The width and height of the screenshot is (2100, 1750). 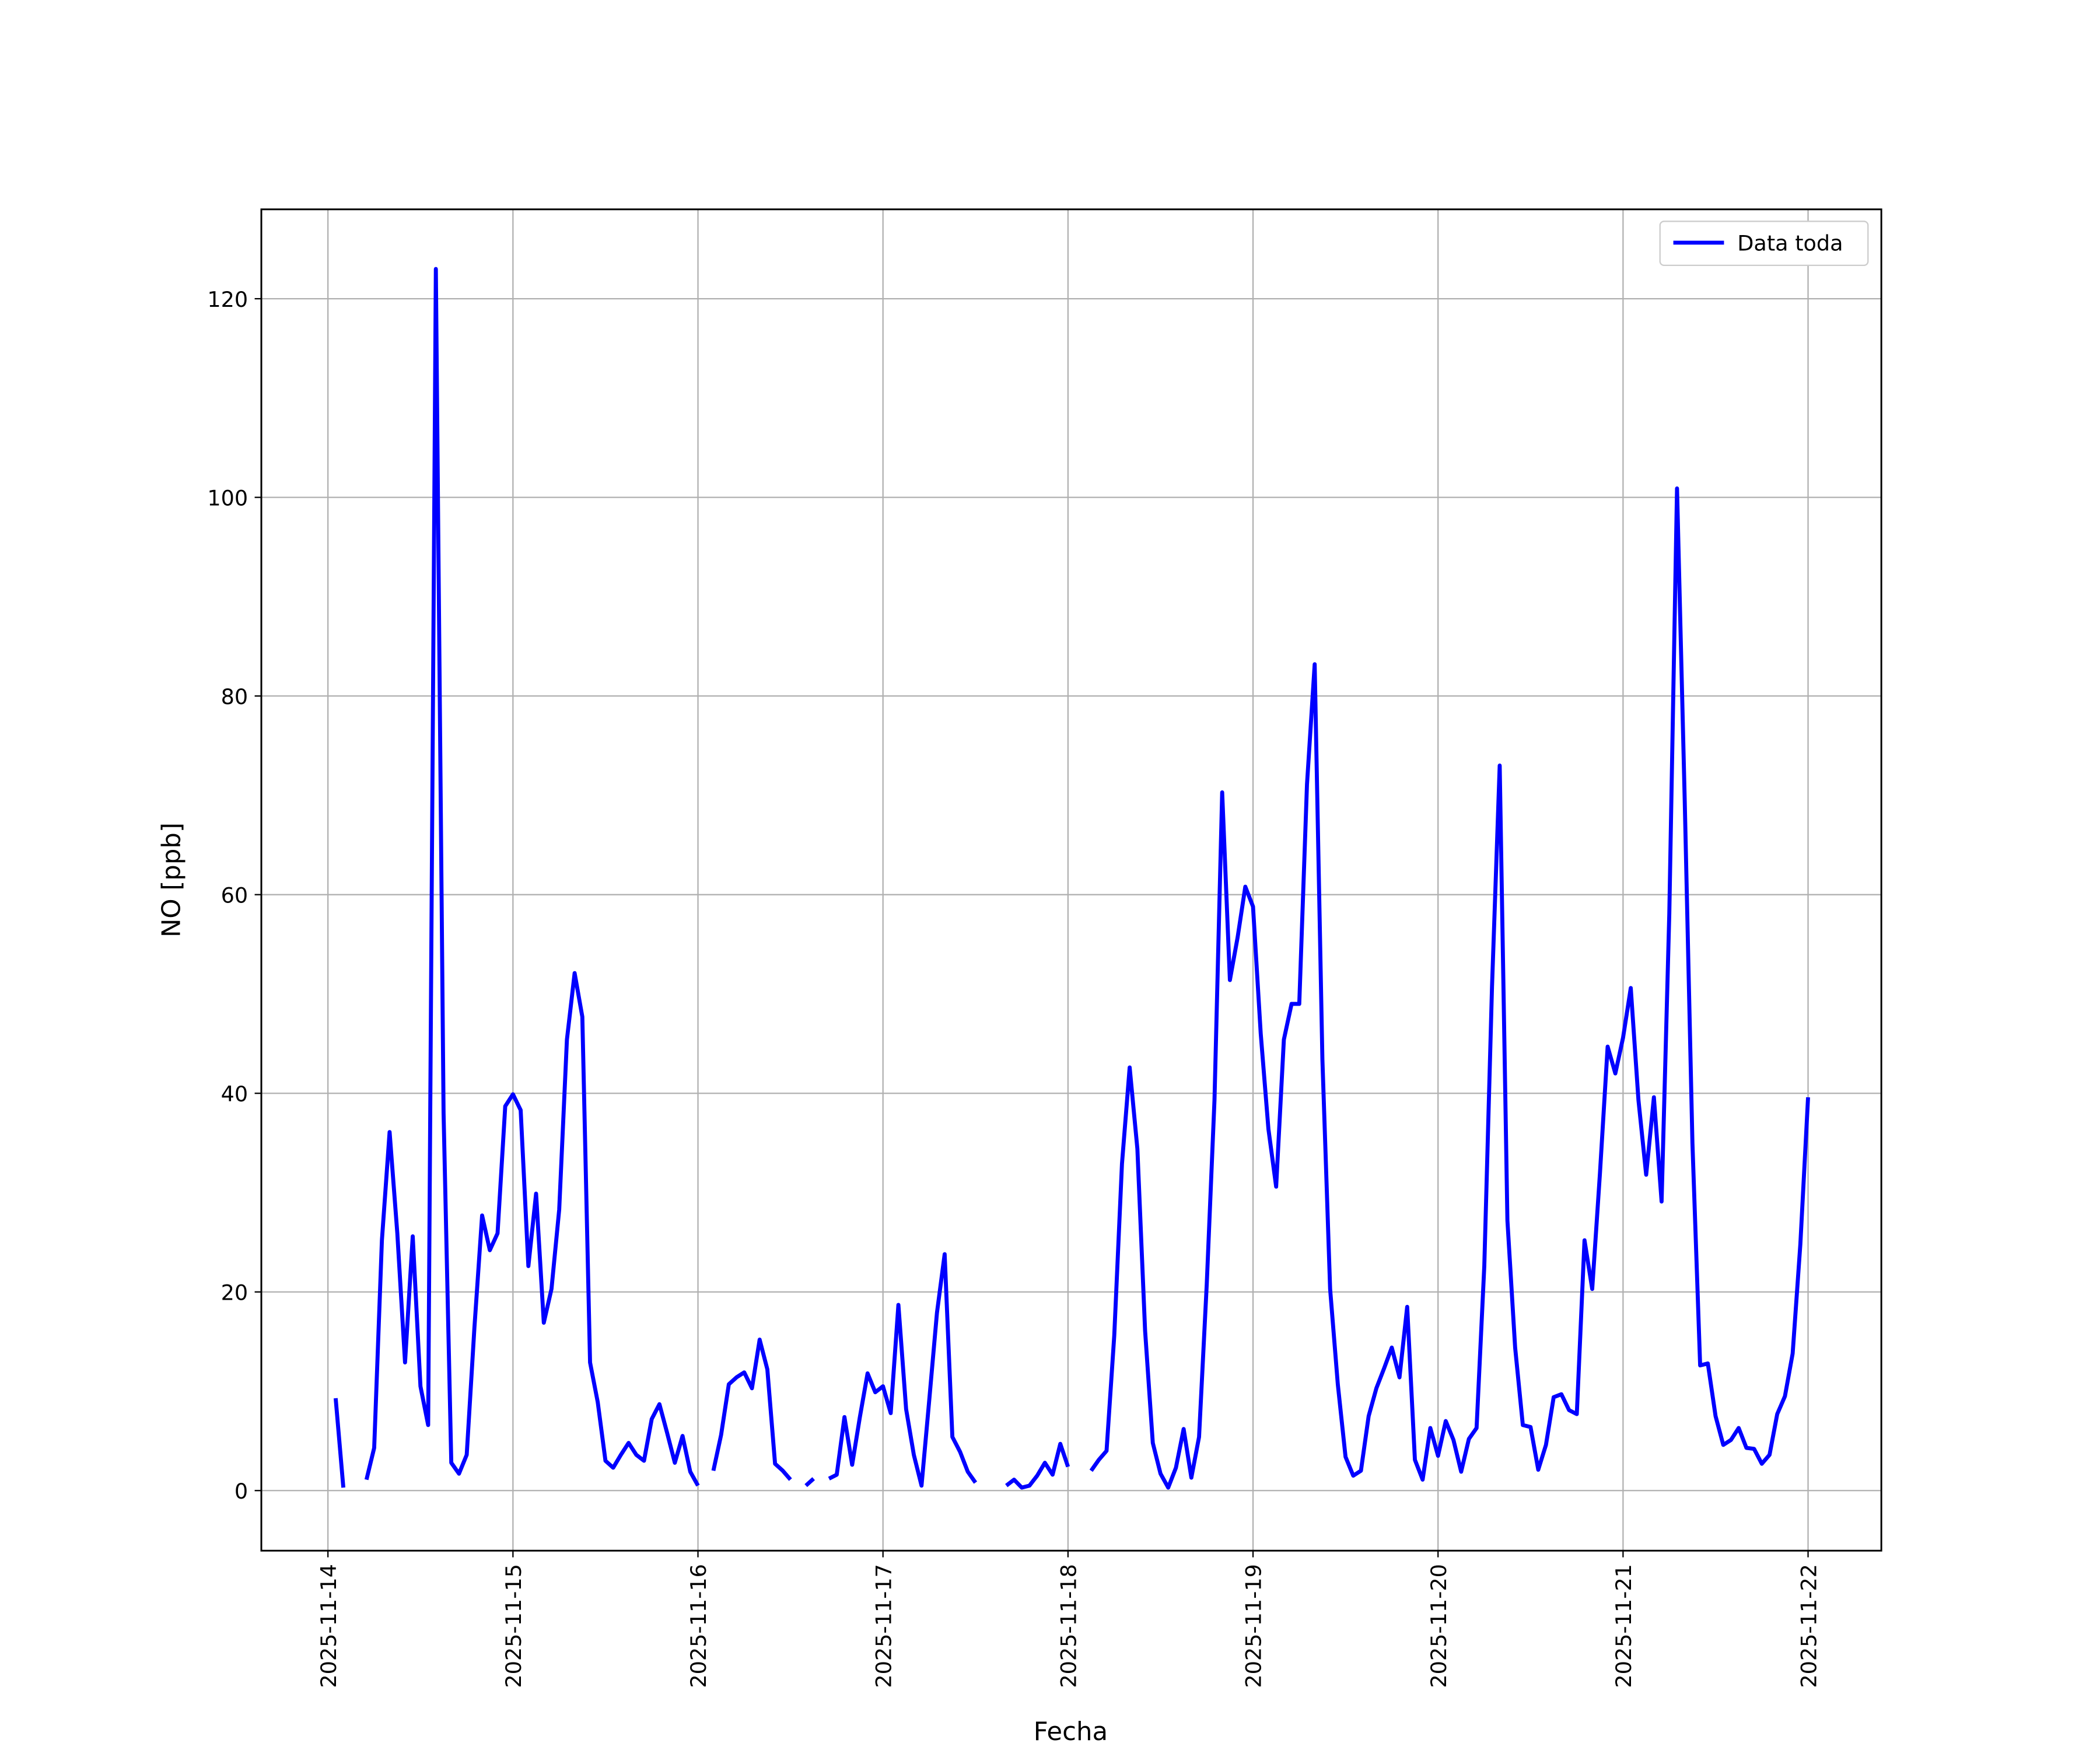 I want to click on y-tick-label: 120, so click(x=228, y=300).